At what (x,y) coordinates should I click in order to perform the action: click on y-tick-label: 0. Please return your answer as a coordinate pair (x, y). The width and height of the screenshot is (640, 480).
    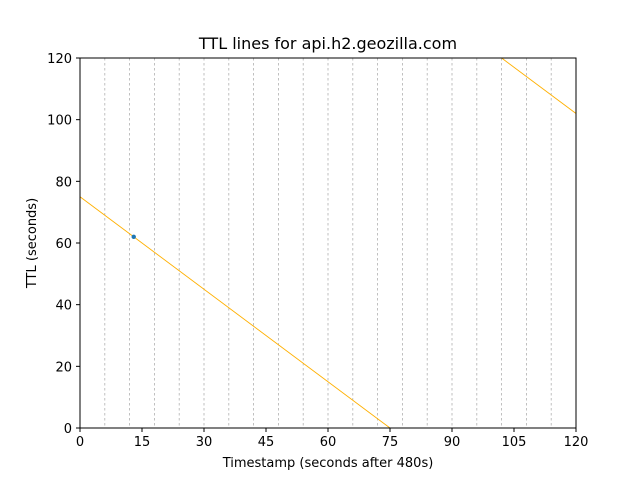
    Looking at the image, I should click on (68, 429).